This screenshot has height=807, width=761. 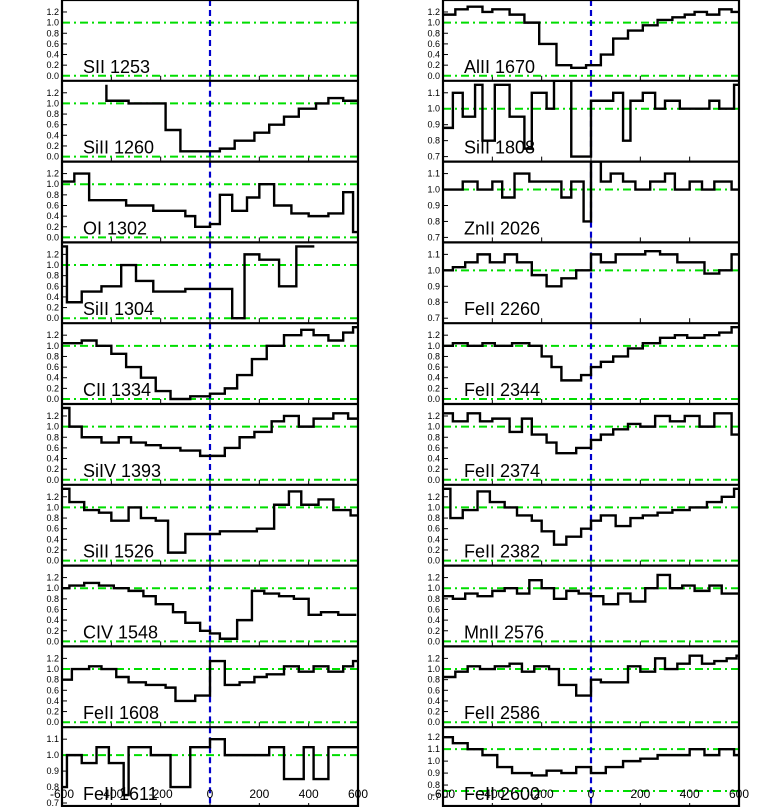 I want to click on x-tick-label: 400, so click(x=690, y=794).